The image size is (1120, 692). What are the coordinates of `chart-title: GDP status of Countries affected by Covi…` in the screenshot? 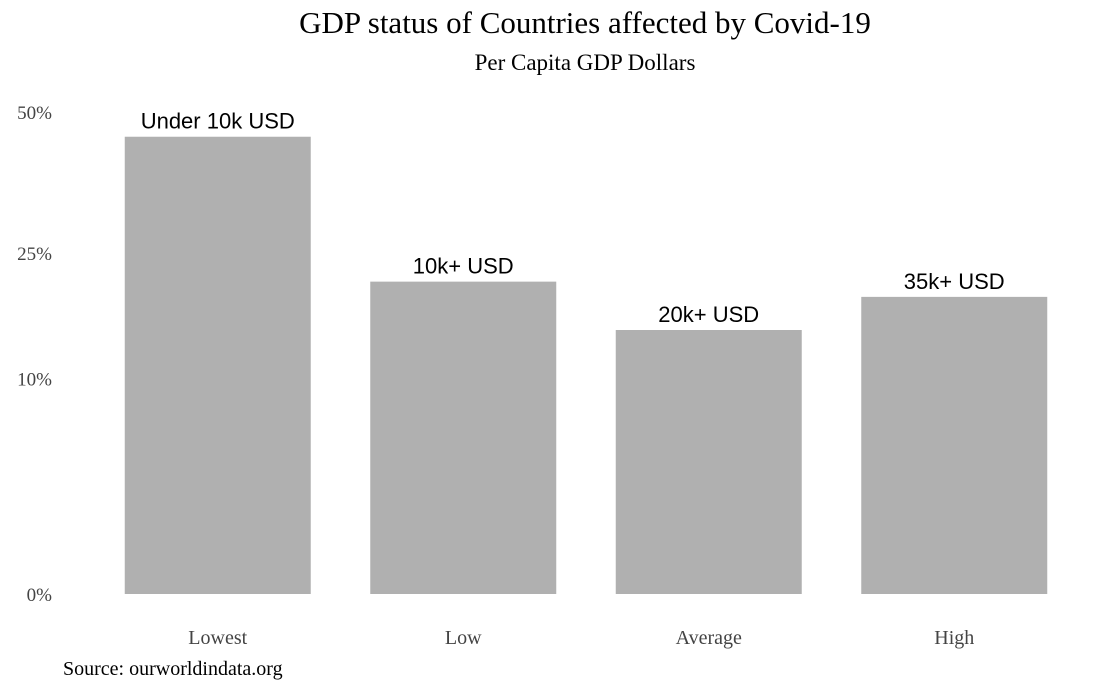 It's located at (585, 22).